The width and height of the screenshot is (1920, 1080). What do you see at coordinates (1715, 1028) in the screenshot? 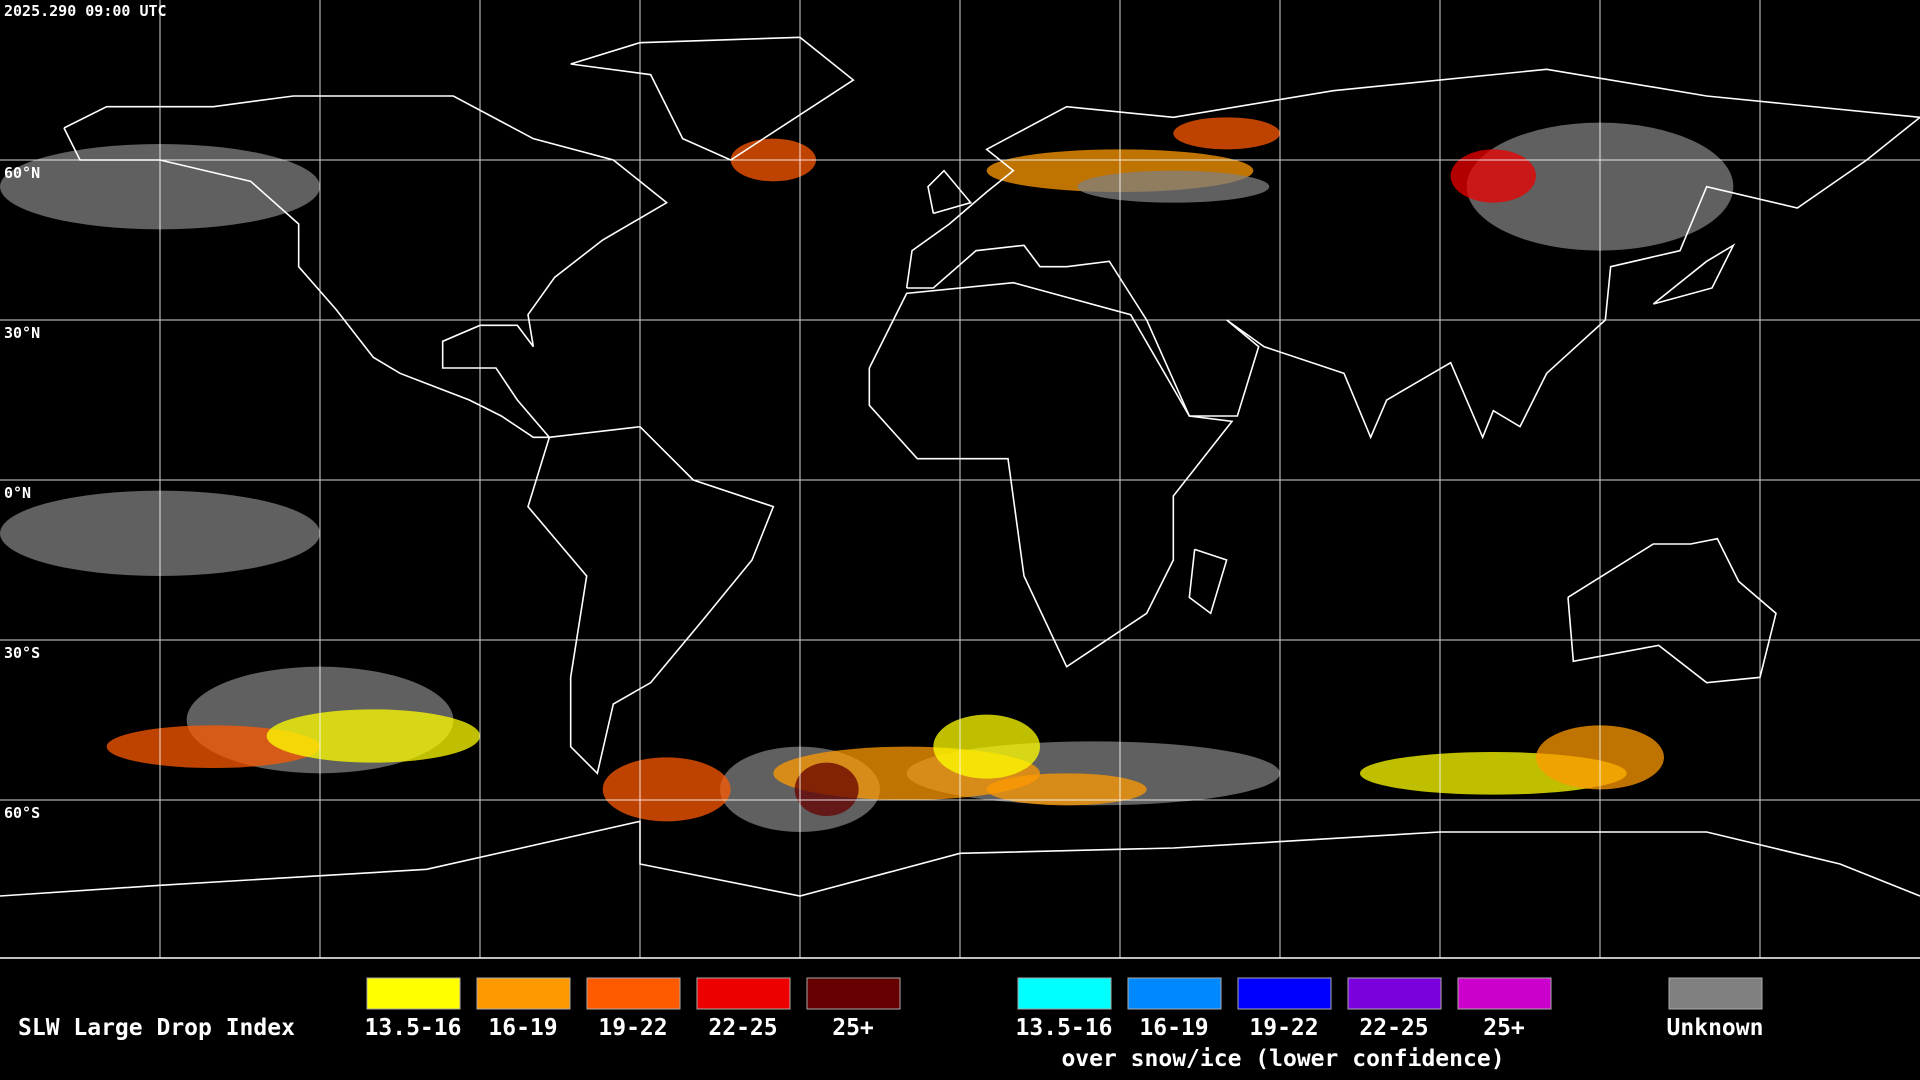
I see `legend-label: Unknown` at bounding box center [1715, 1028].